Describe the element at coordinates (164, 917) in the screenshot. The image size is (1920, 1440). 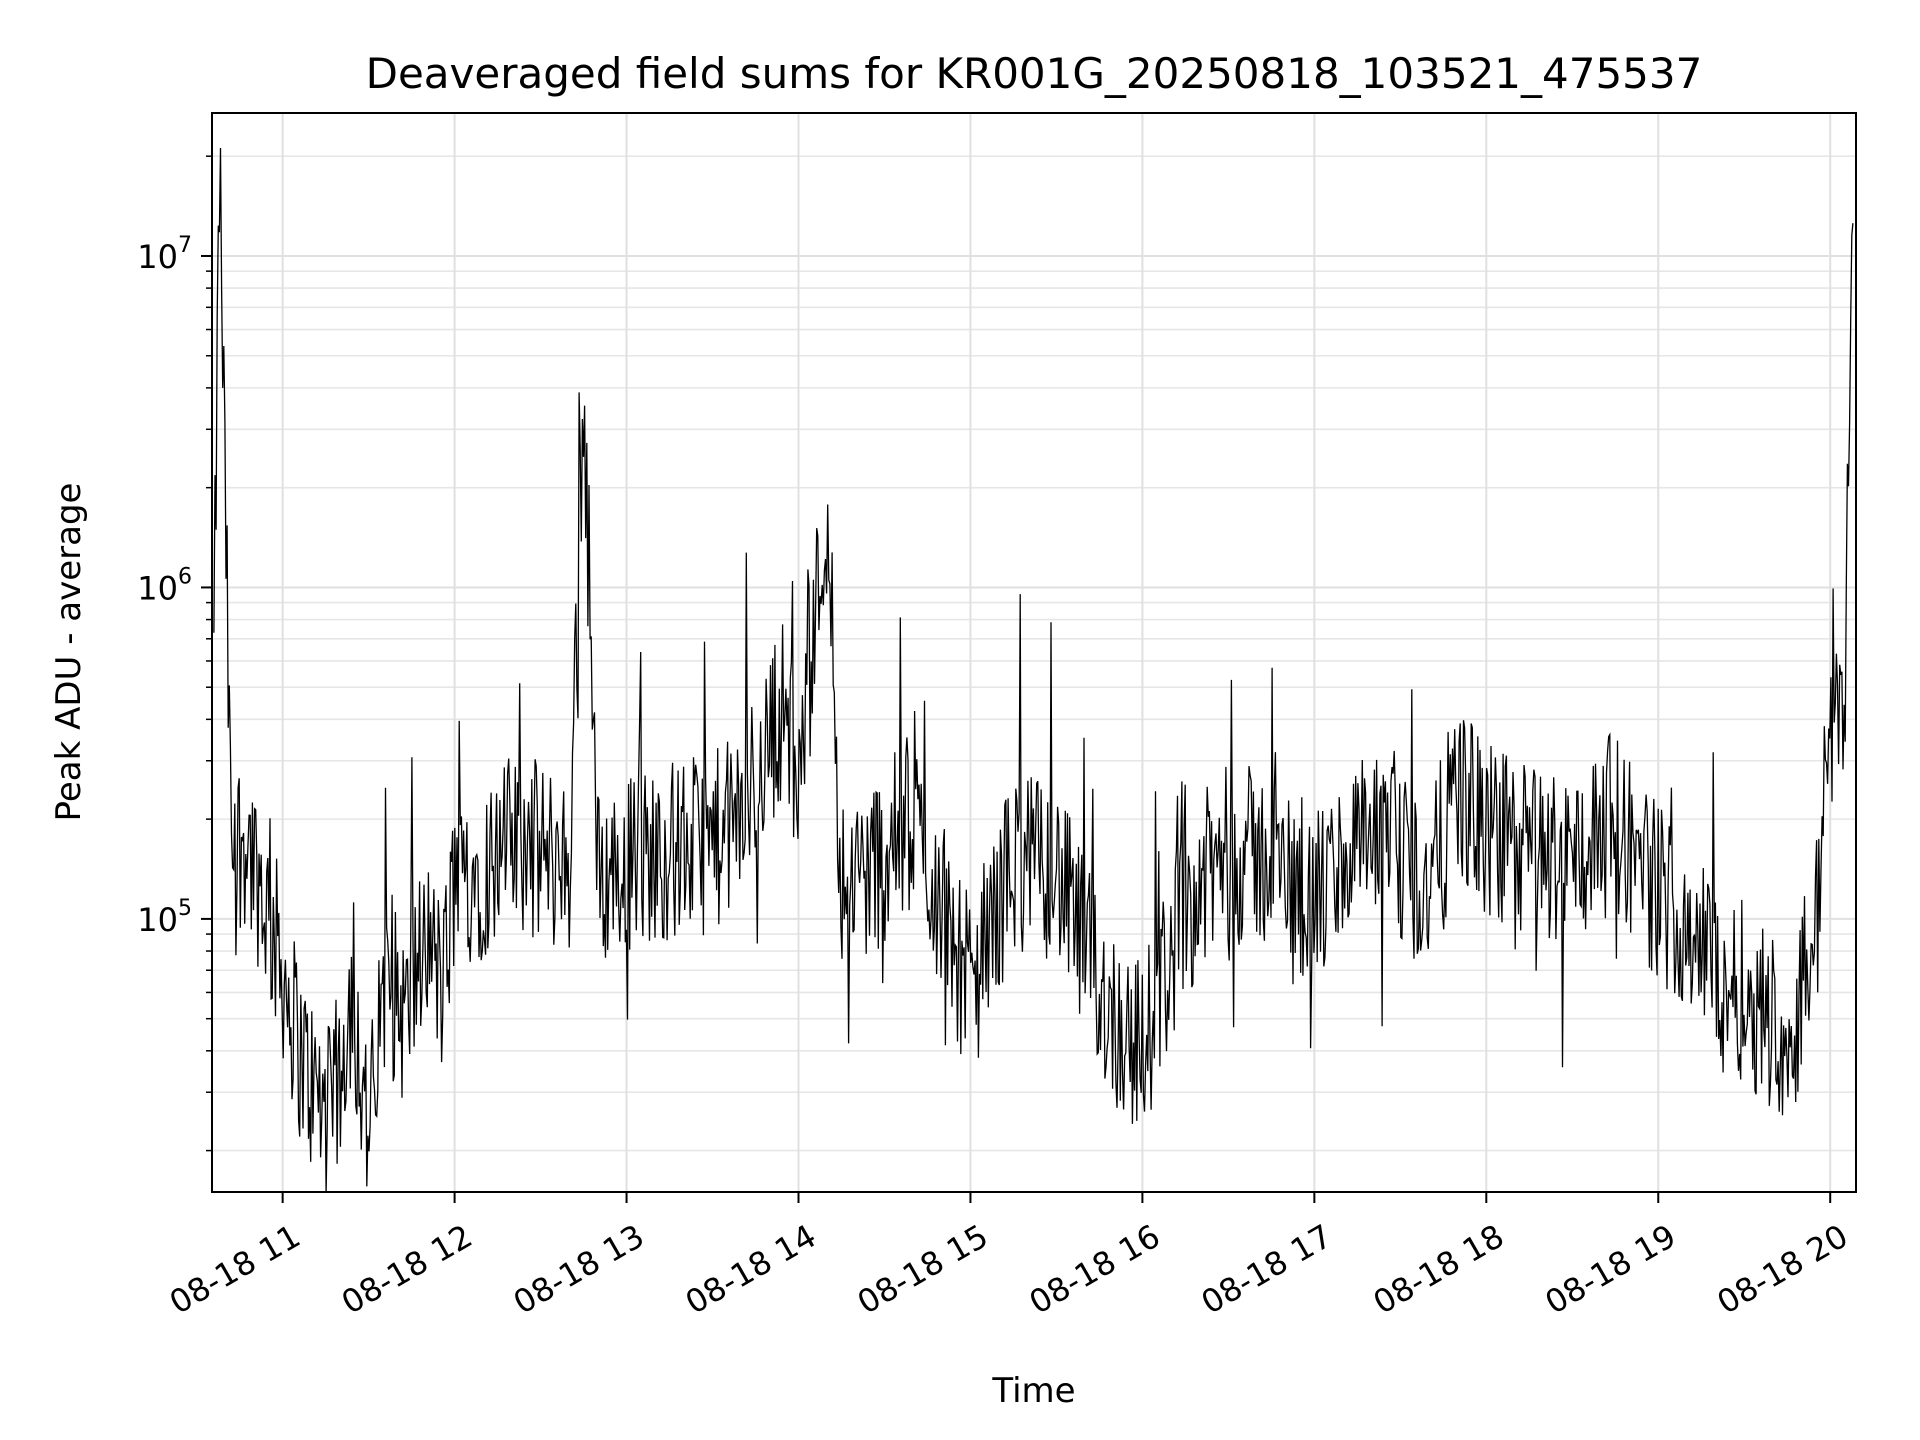
I see `y-tick-label: 10⁵` at that location.